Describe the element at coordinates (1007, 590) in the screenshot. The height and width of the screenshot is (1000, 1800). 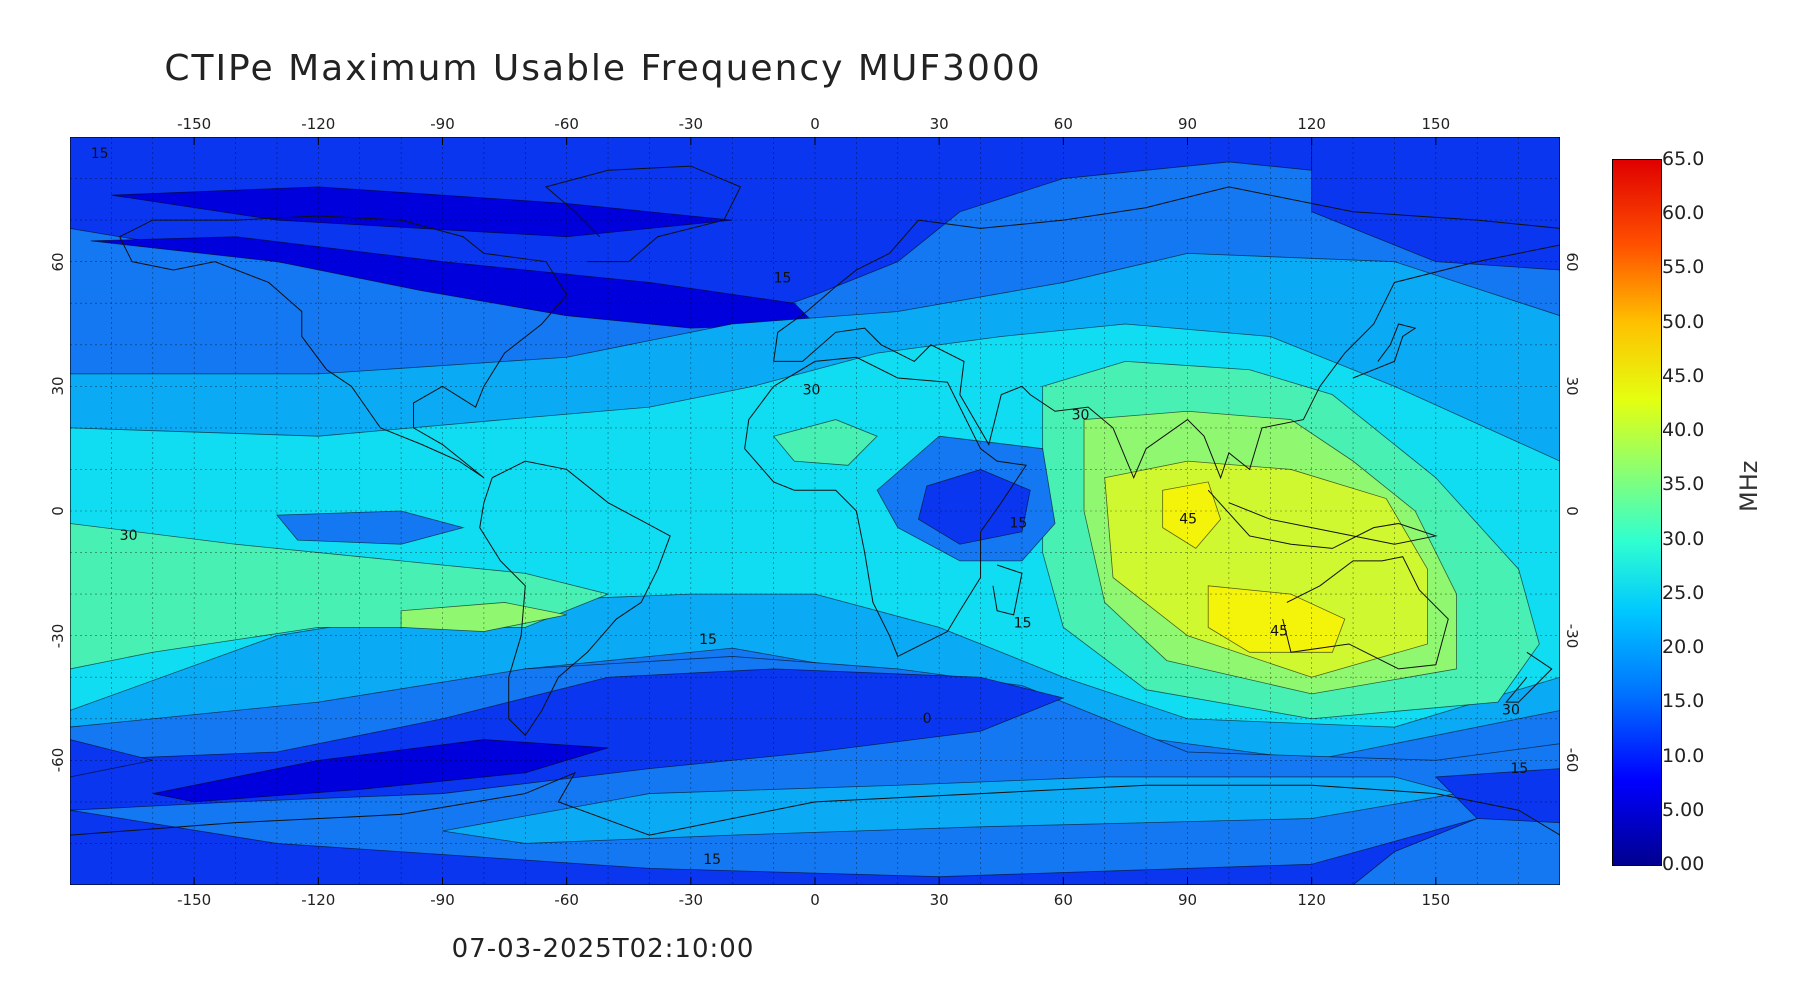
I see `coast-madagascar` at that location.